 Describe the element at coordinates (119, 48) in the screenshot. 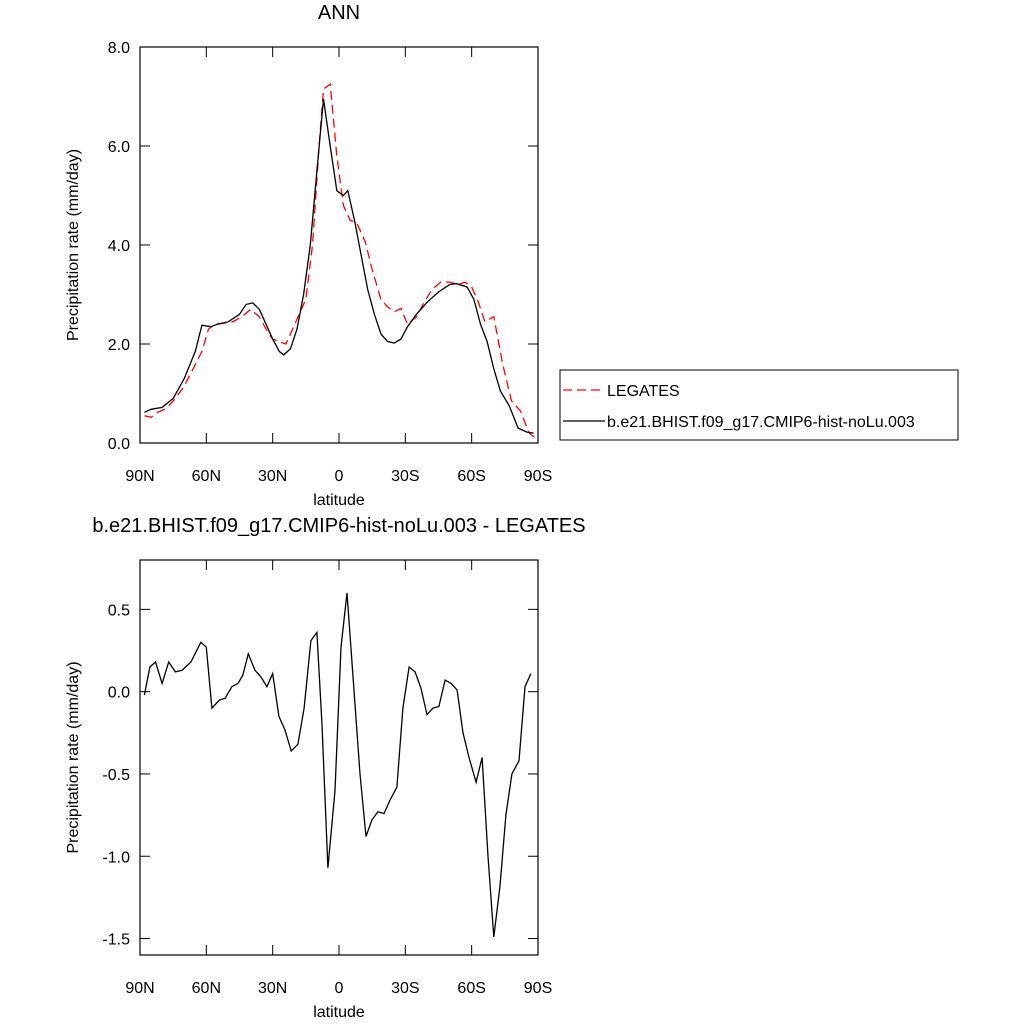

I see `y-tick-label: 8.0` at that location.